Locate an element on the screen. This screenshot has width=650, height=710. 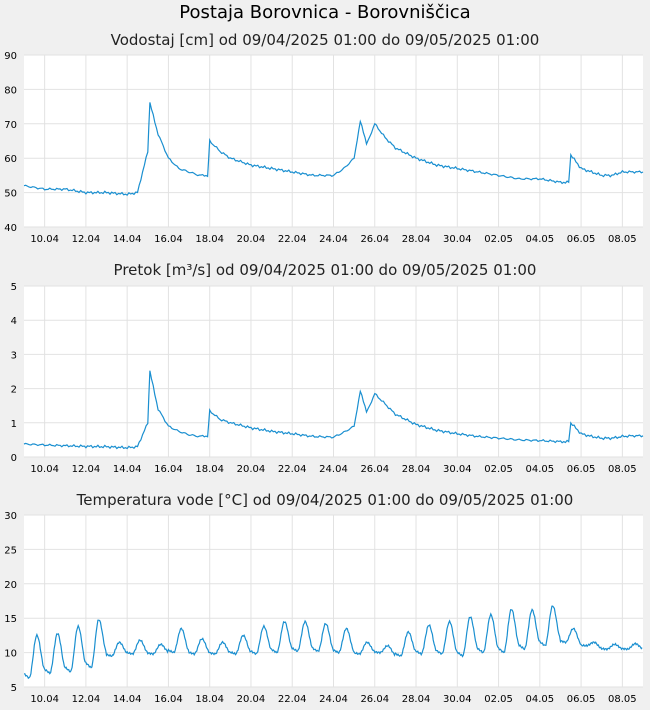
y-tick-label: 25 is located at coordinates (10, 550).